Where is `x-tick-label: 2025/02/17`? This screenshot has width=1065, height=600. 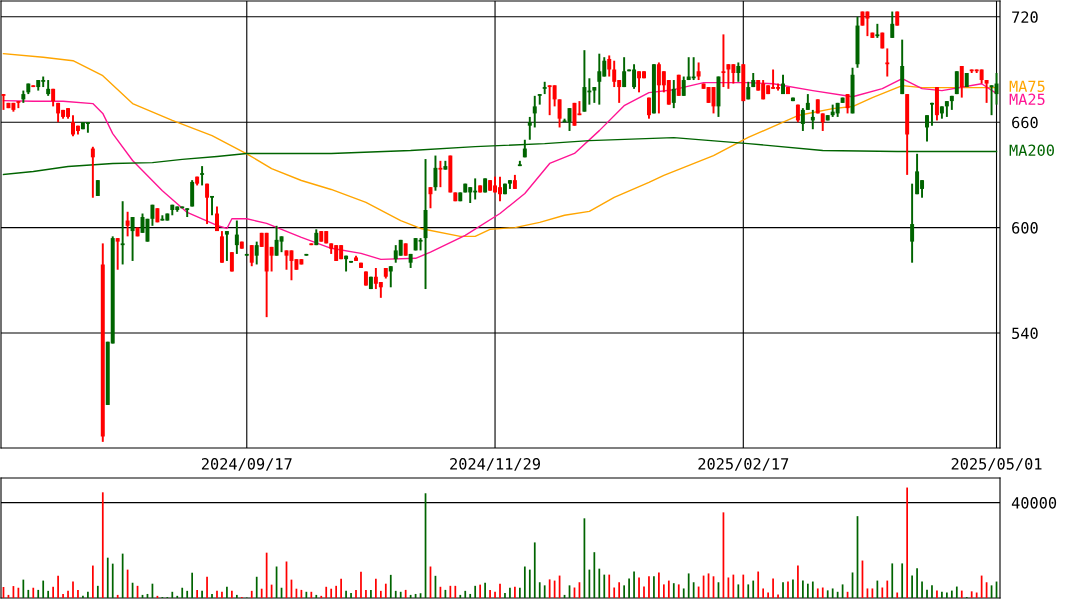
x-tick-label: 2025/02/17 is located at coordinates (743, 464).